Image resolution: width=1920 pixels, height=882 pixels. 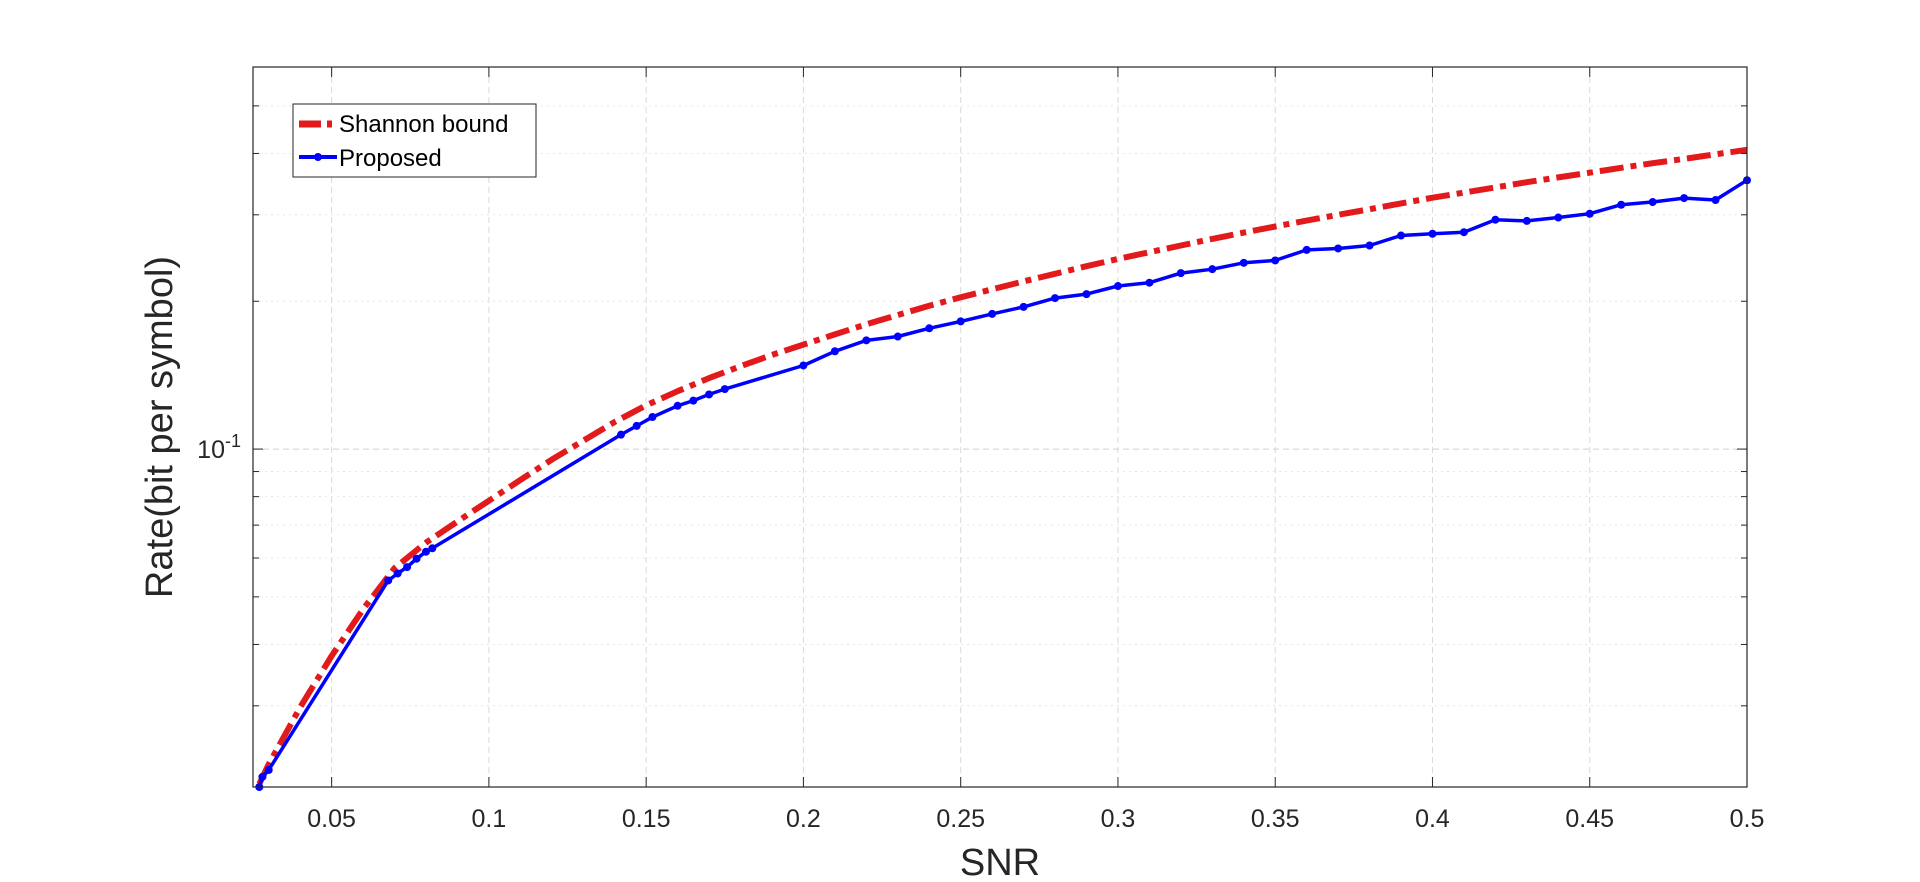 I want to click on legend: Shannon bound Proposed, so click(x=414, y=140).